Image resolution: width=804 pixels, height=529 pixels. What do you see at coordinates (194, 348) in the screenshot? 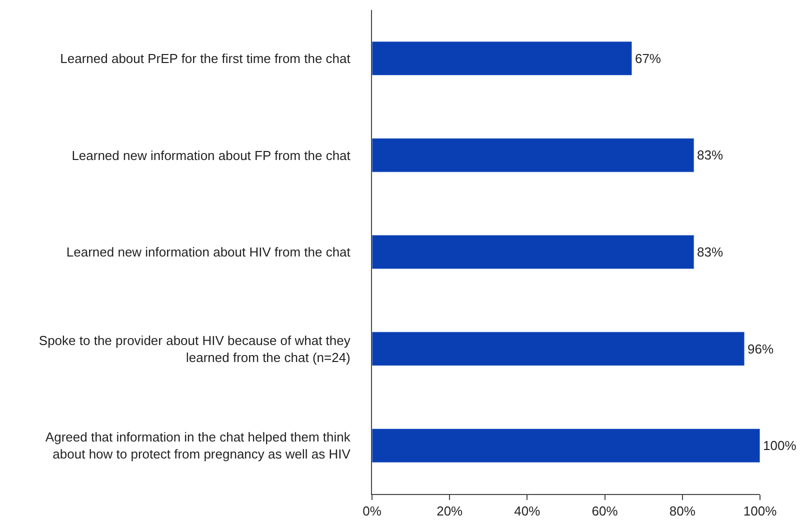
I see `y-tick-label: Spoke to the provider about HIV because of what they learned from the chat (n=24)` at bounding box center [194, 348].